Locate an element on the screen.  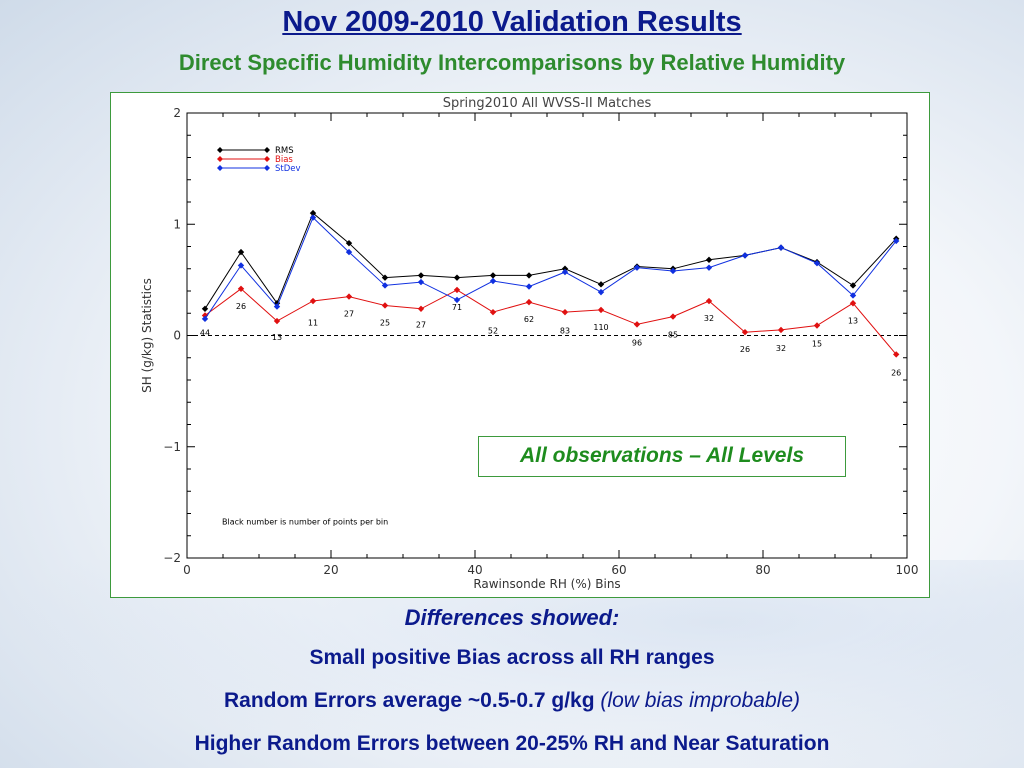
bin-count-label: 71 is located at coordinates (457, 307).